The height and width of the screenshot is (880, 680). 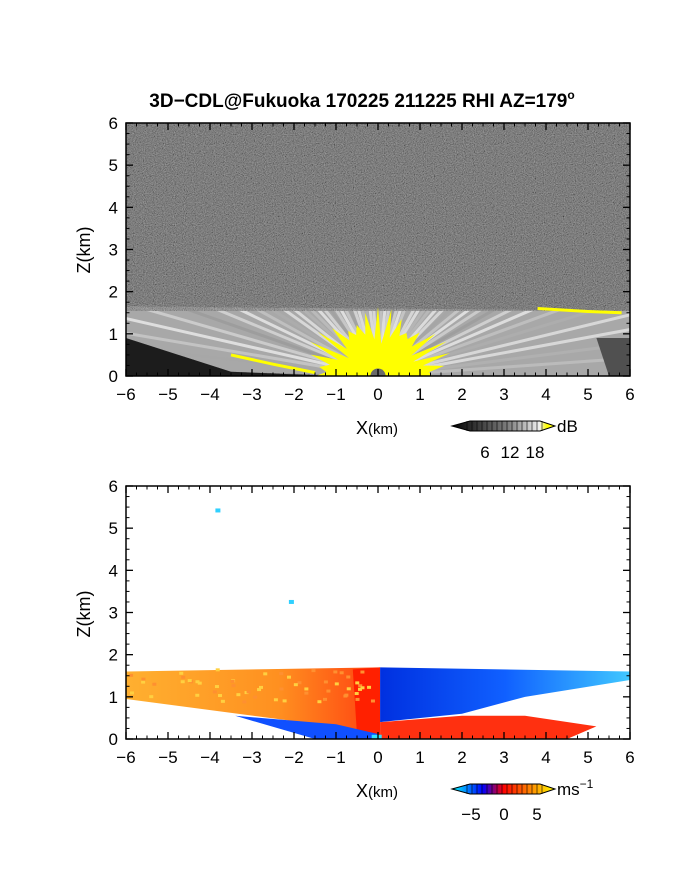 I want to click on isolated-echo, so click(x=217, y=510).